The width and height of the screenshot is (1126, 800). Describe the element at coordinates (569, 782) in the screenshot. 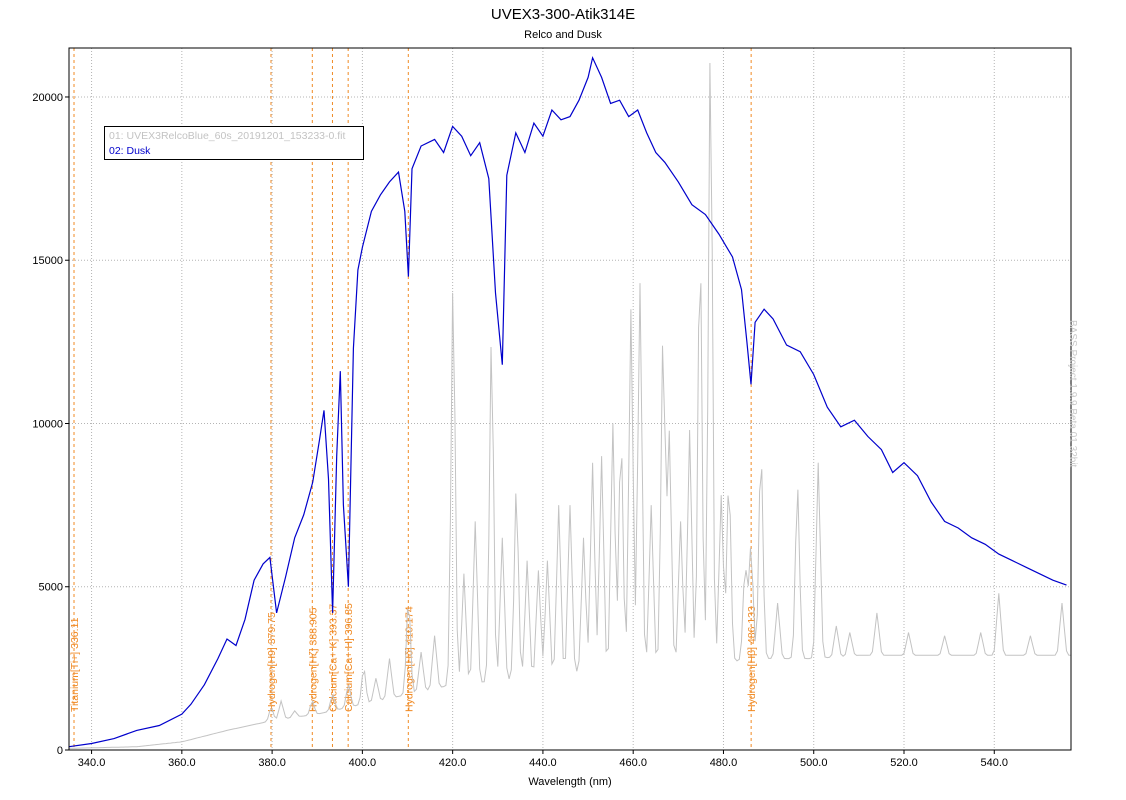

I see `x-axis-label: Wavelength (nm)` at that location.